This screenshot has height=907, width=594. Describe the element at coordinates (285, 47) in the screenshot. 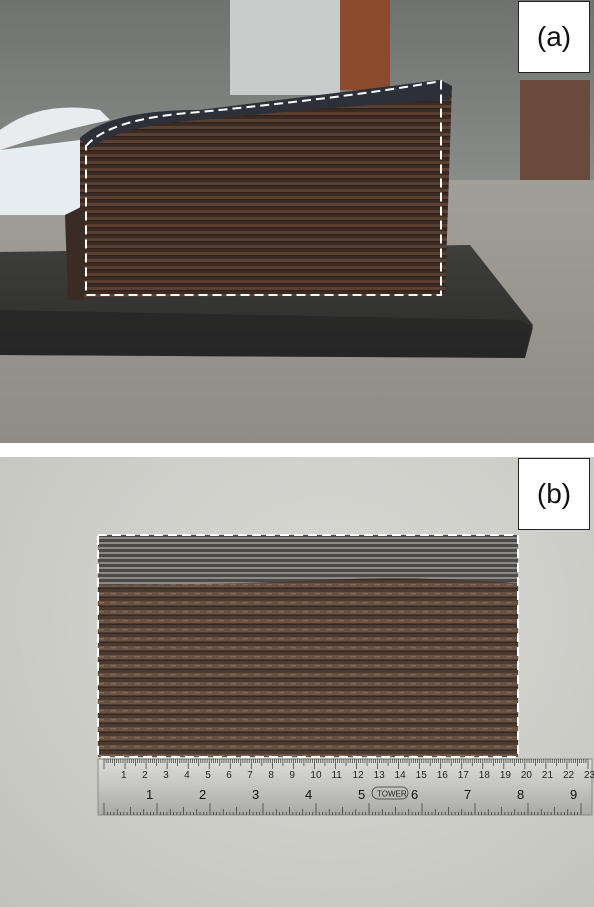

I see `window` at that location.